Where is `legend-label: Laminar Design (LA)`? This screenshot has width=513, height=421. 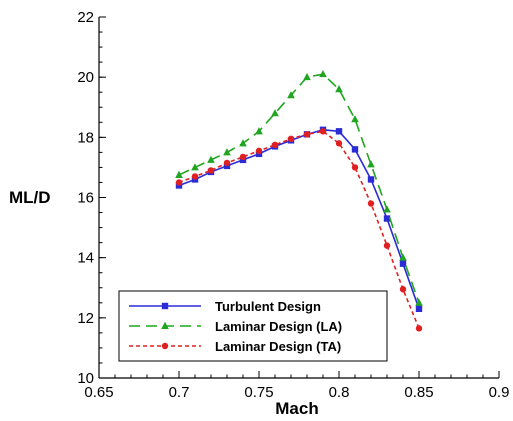 legend-label: Laminar Design (LA) is located at coordinates (278, 326).